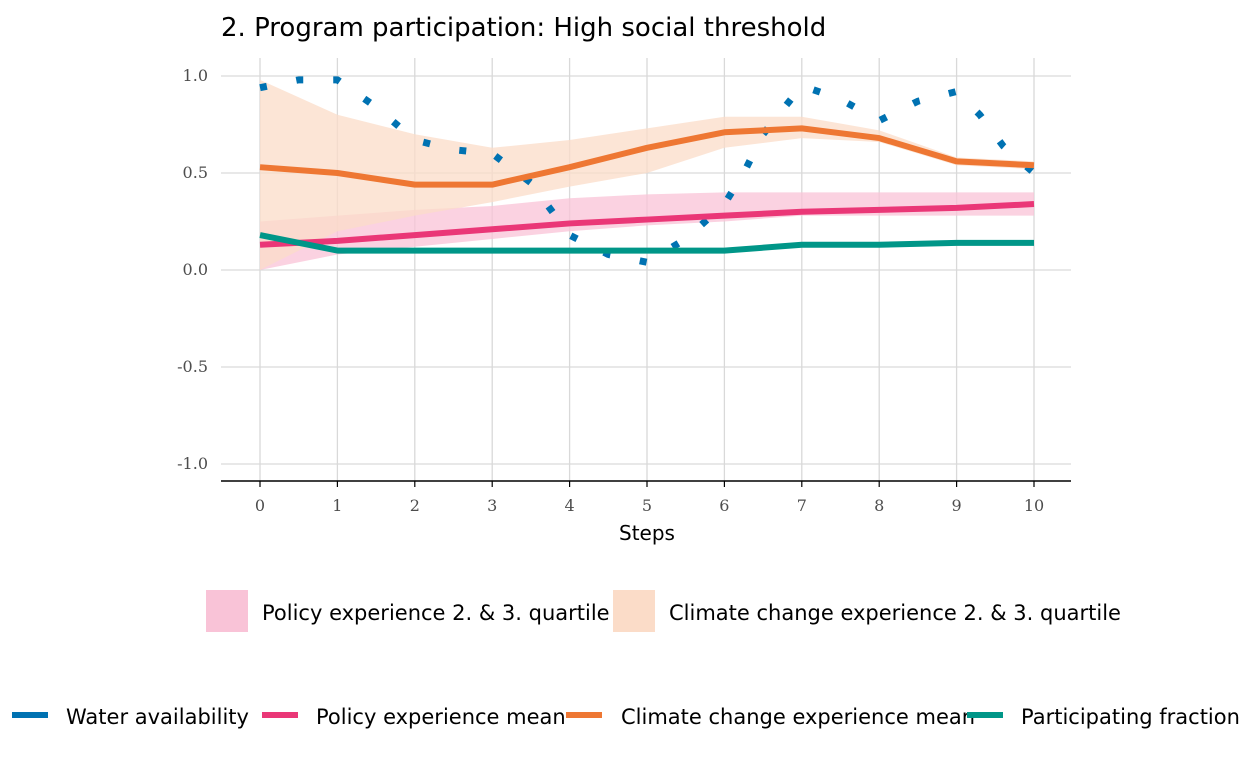 This screenshot has height=768, width=1248. I want to click on x-tick-label-0: 0, so click(260, 505).